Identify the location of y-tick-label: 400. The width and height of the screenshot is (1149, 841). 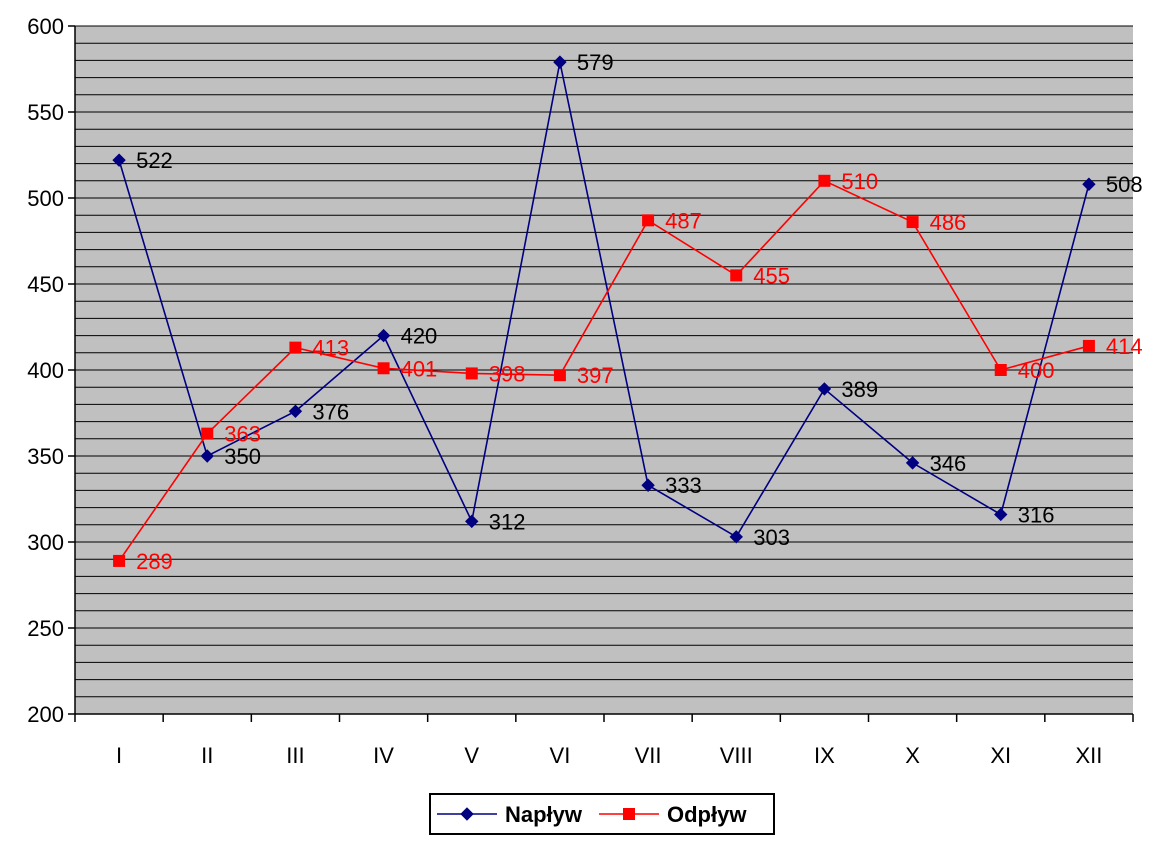
(45, 370).